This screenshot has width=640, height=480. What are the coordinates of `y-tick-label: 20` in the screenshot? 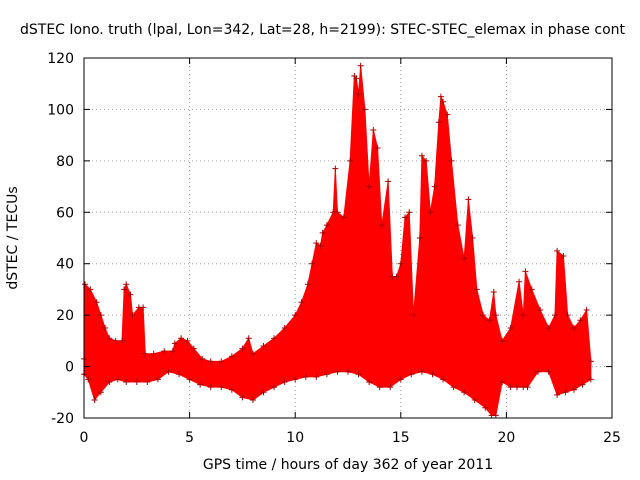 It's located at (65, 316).